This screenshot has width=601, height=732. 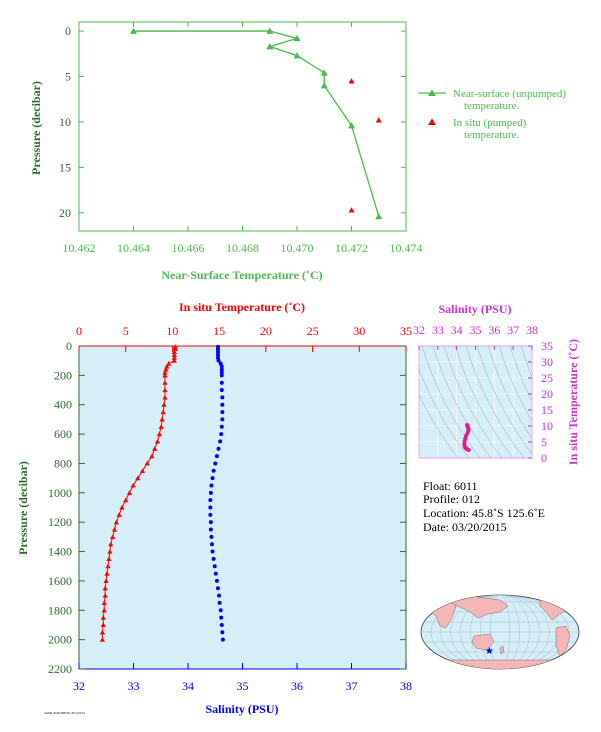 I want to click on float-location-star, so click(x=489, y=650).